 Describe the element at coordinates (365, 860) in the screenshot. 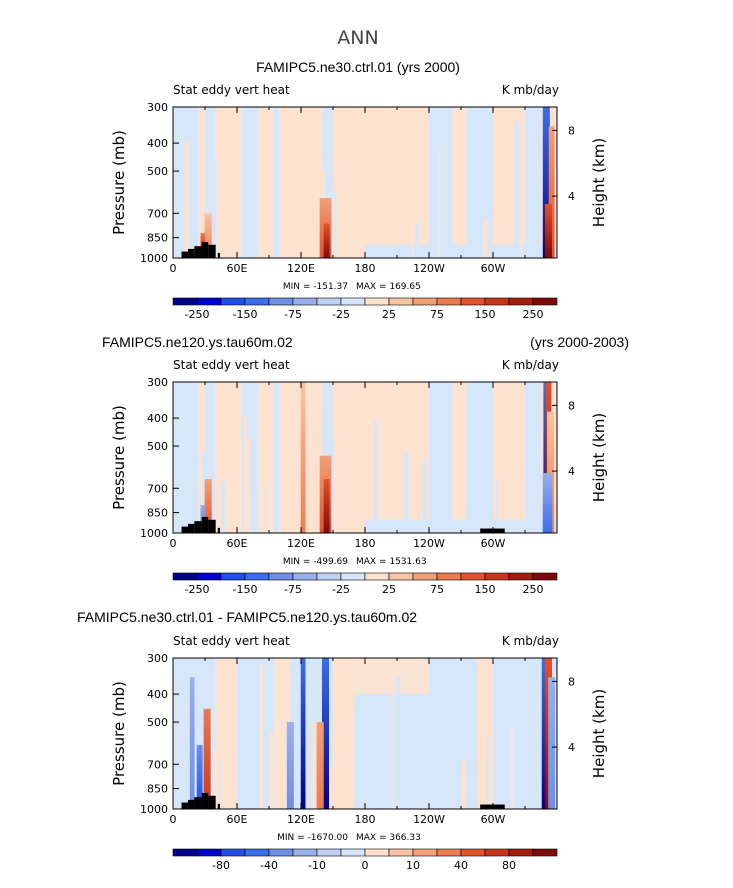

I see `colorbar: -80 -40 -10 0 10 40 80` at that location.